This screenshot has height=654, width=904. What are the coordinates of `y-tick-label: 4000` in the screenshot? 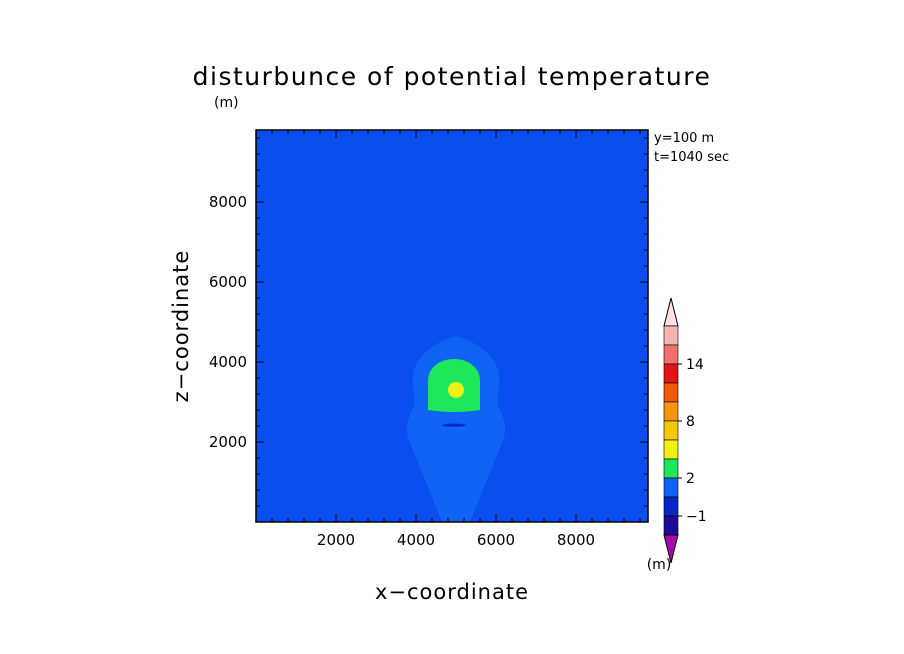 It's located at (228, 362).